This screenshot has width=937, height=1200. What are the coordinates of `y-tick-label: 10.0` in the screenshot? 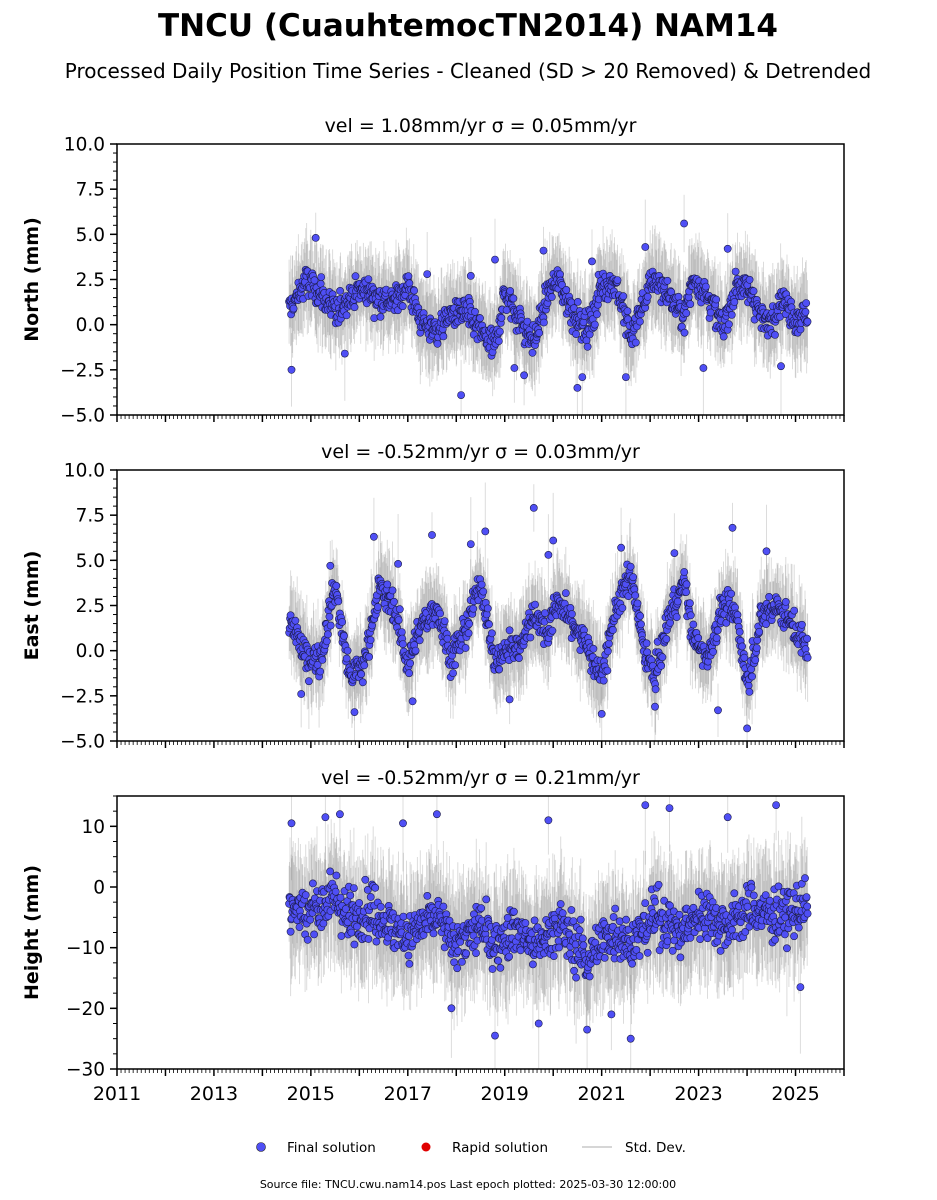 It's located at (84, 145).